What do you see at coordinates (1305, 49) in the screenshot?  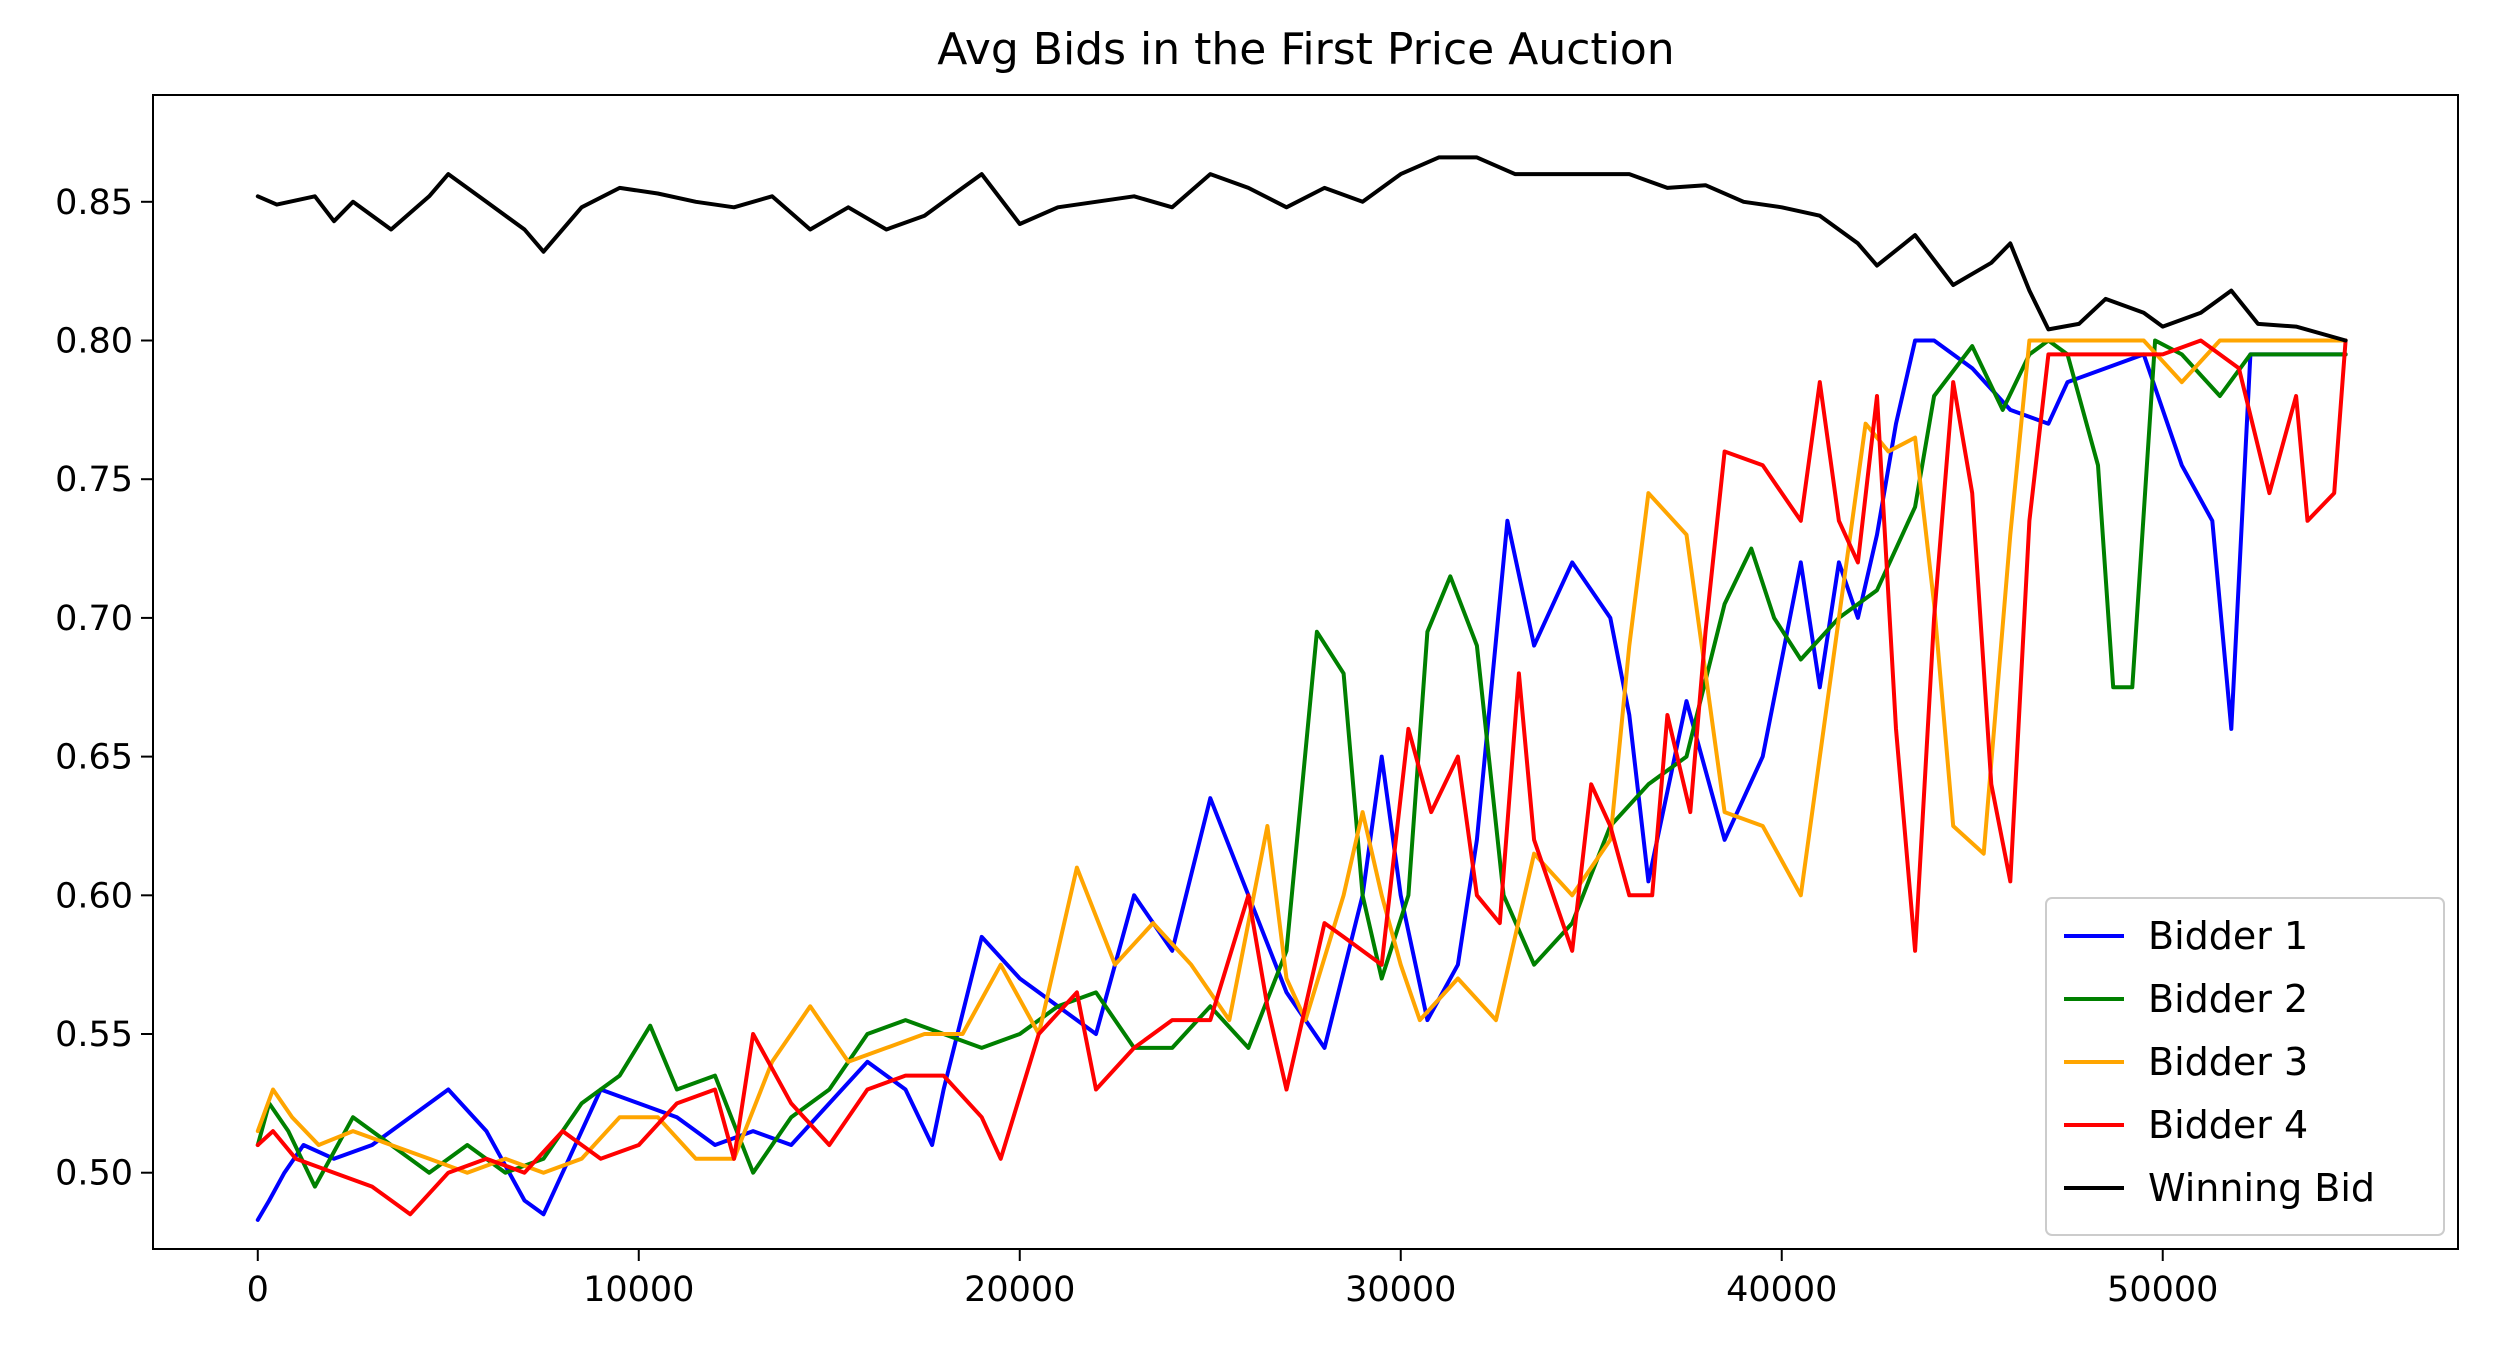 I see `chart-title: Avg Bids in the First Price Auction` at bounding box center [1305, 49].